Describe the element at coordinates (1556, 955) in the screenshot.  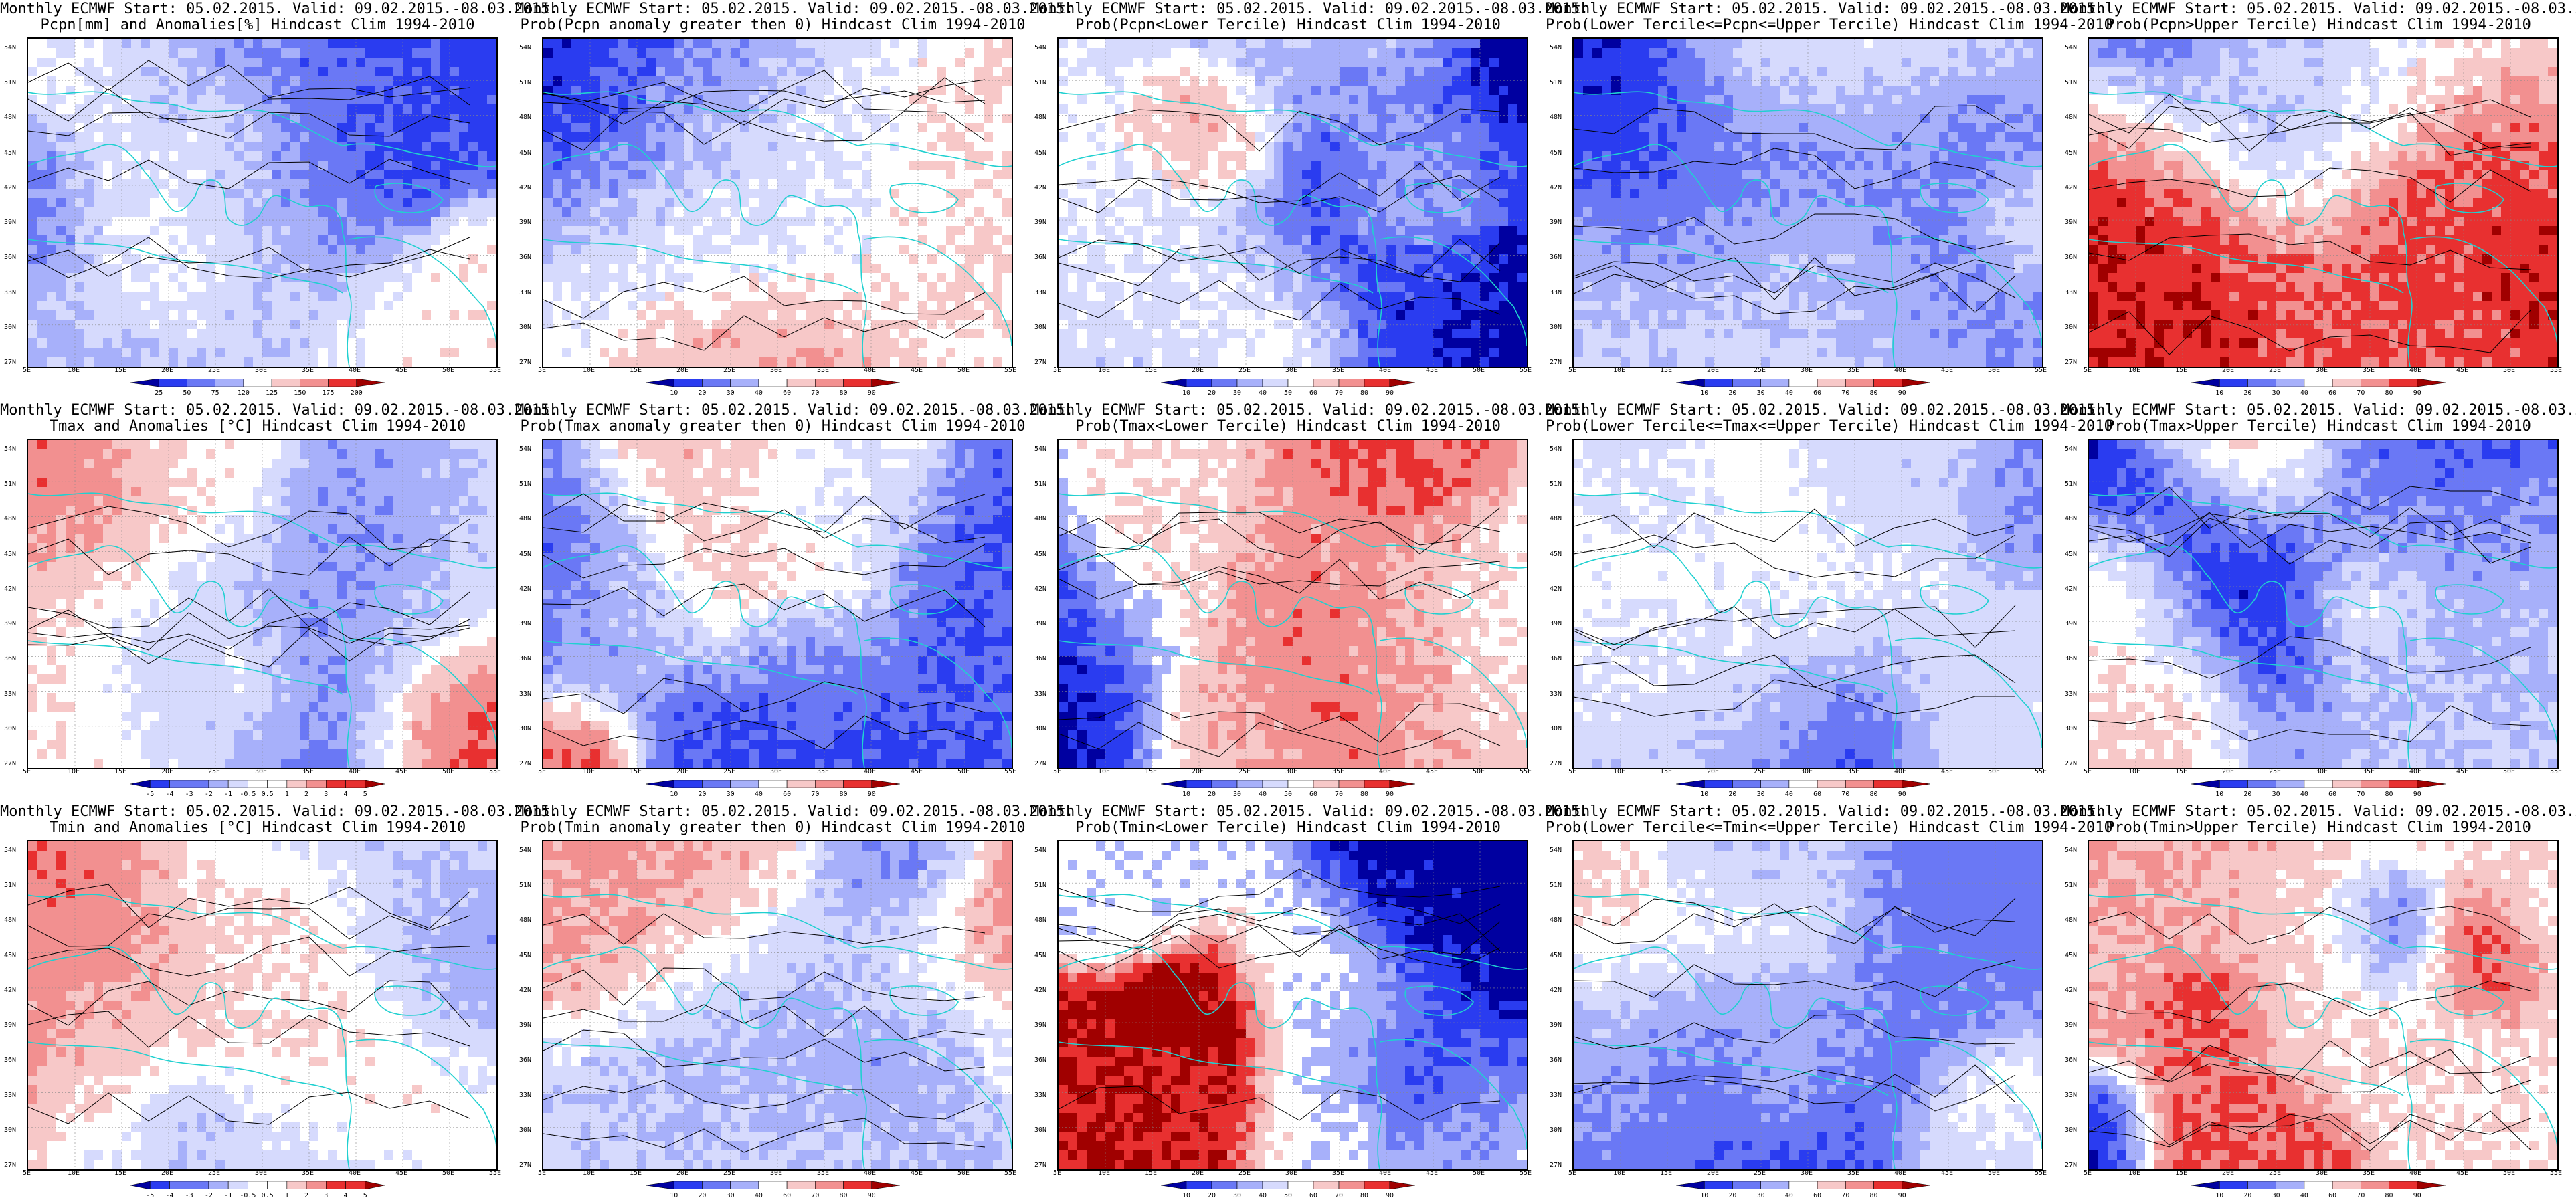
I see `lat-tick-label: 45N` at that location.